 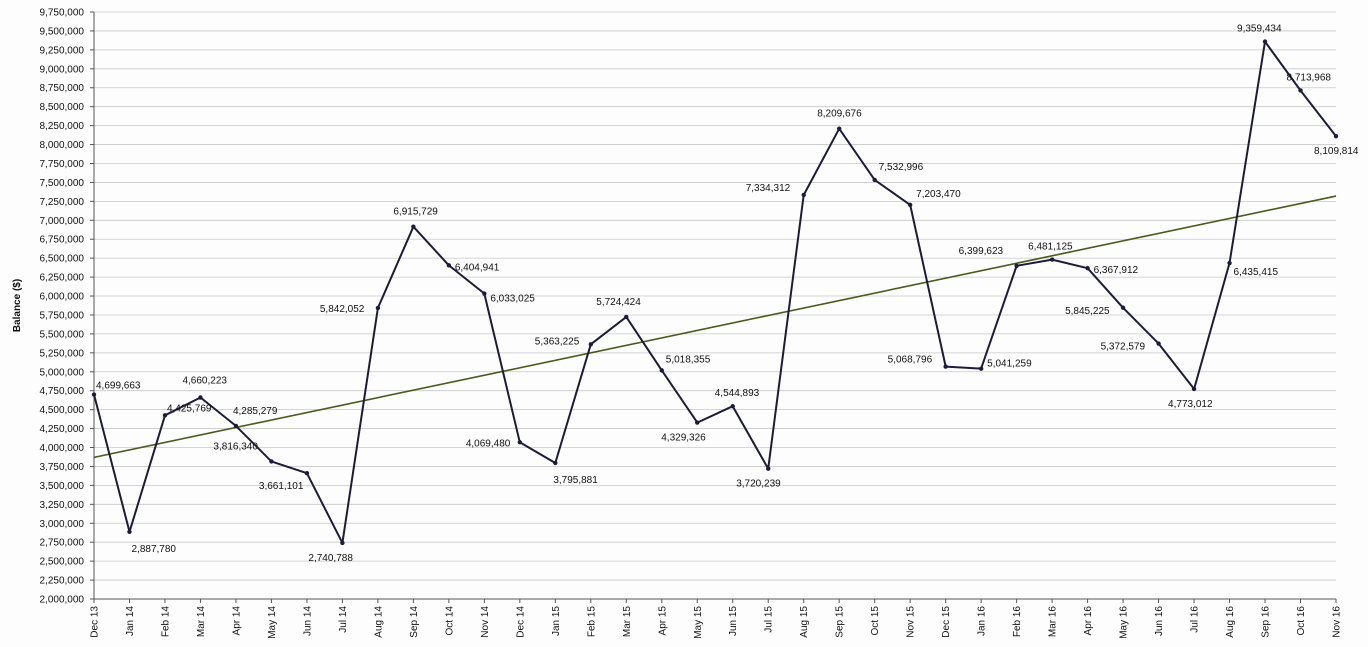 What do you see at coordinates (62, 600) in the screenshot?
I see `y-tick-label: 2,000,000` at bounding box center [62, 600].